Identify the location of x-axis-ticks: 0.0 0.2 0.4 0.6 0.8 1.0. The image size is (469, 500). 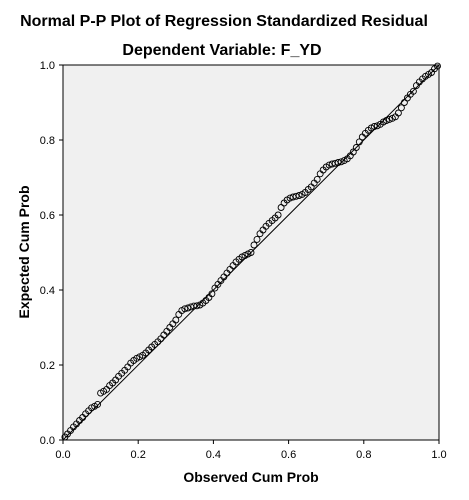
(251, 450).